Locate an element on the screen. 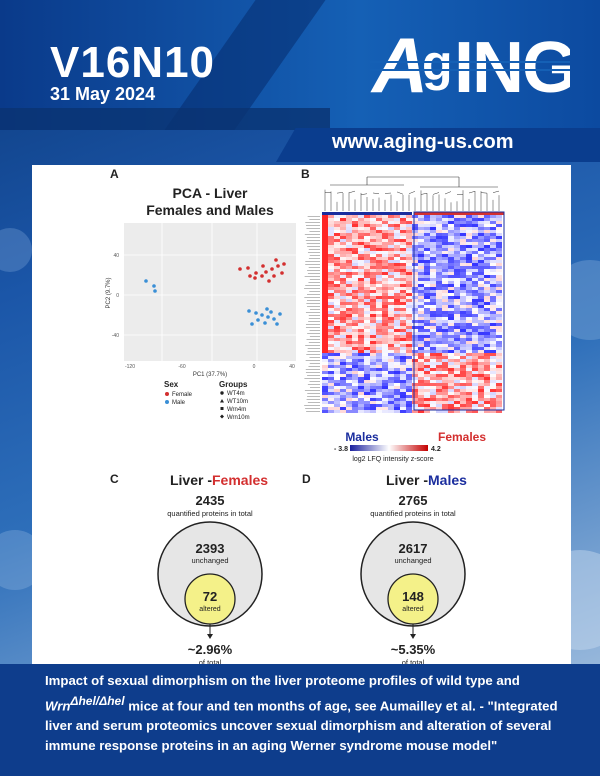 The image size is (600, 776). panel-d-altered: 148 is located at coordinates (413, 596).